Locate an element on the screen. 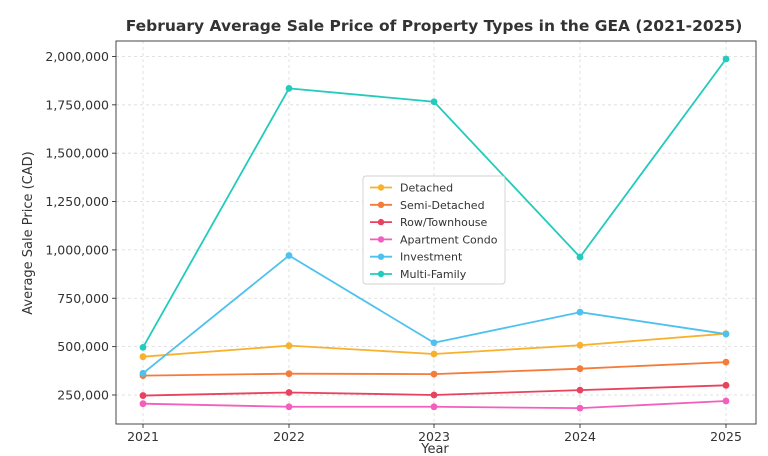  legend-item: Semi-Detached is located at coordinates (427, 205).